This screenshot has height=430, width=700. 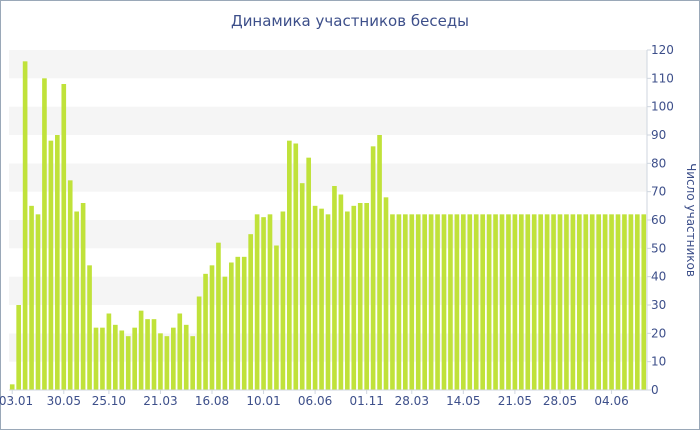 I want to click on y-tick-label: 70, so click(x=658, y=192).